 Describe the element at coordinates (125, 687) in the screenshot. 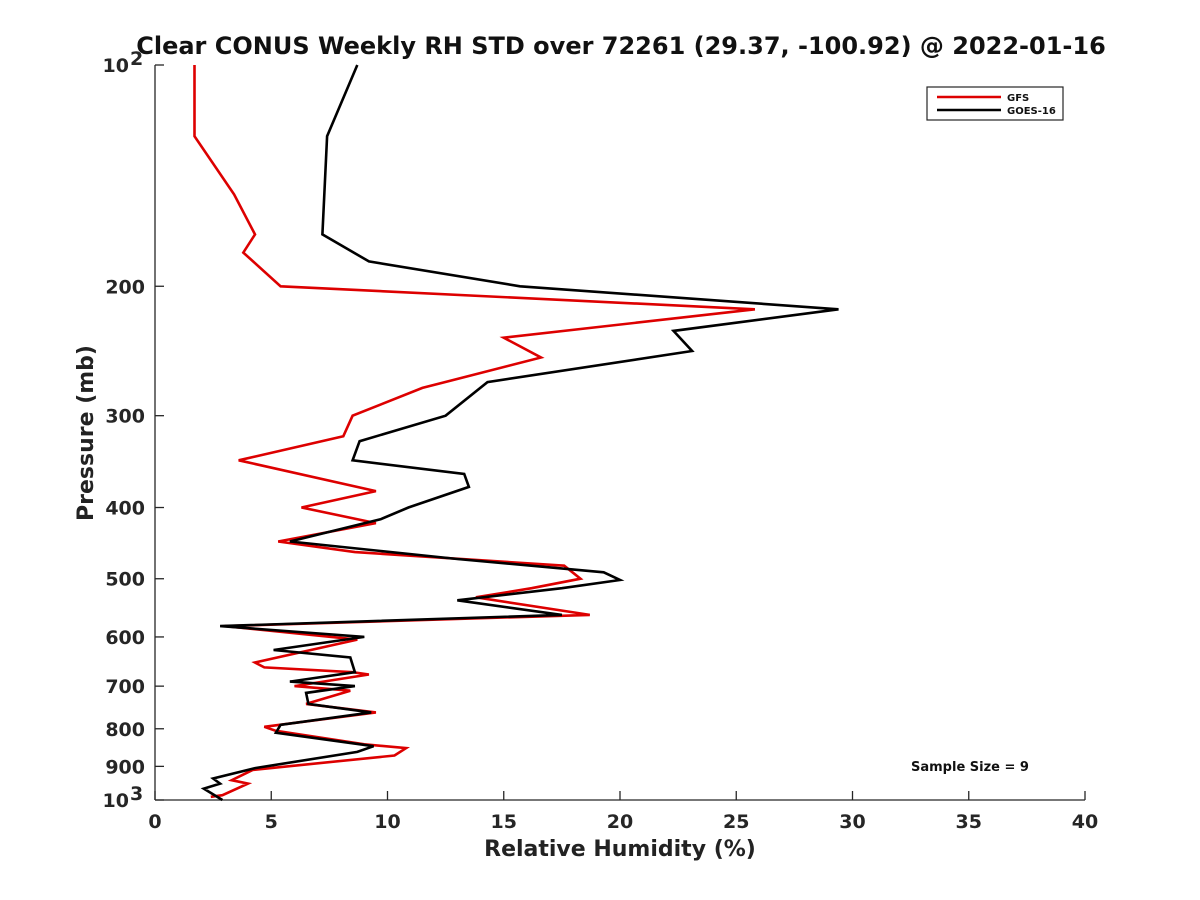

I see `y-tick-label: 700` at that location.